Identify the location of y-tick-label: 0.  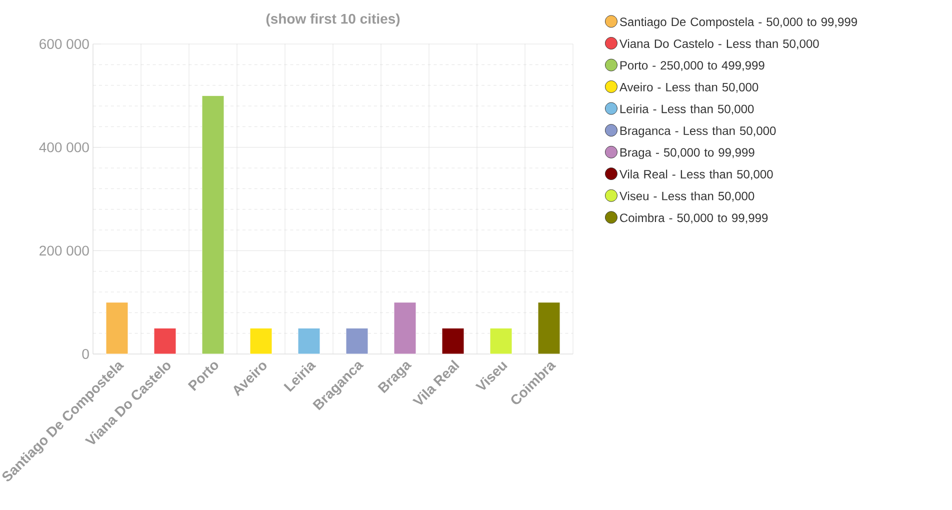
(85, 354).